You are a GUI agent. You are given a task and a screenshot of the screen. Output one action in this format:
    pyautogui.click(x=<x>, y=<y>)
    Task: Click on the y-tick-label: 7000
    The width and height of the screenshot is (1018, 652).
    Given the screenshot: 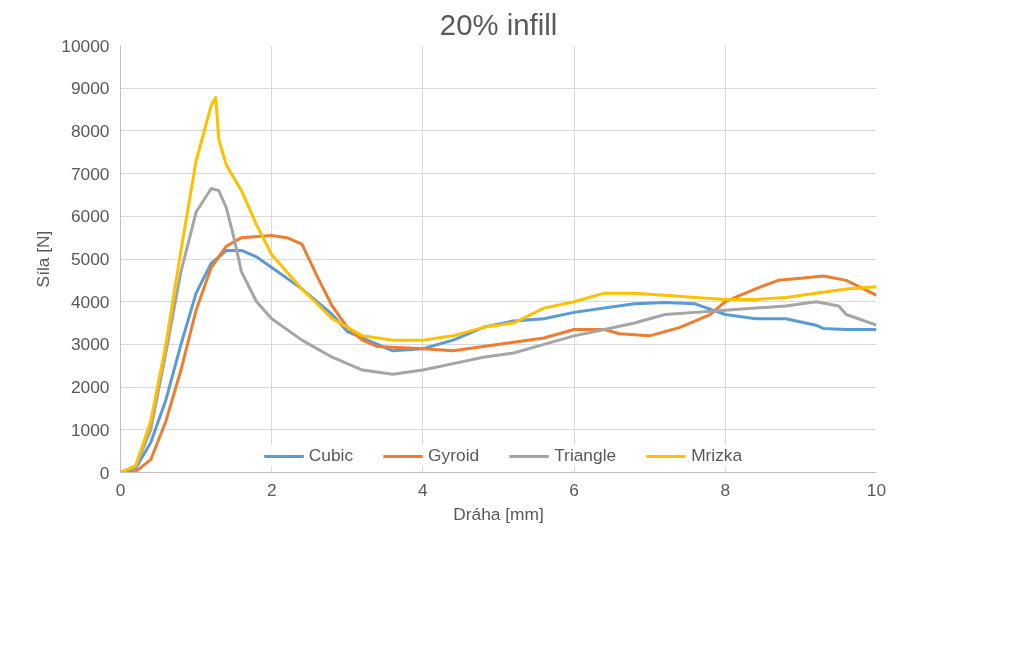 What is the action you would take?
    pyautogui.click(x=90, y=173)
    